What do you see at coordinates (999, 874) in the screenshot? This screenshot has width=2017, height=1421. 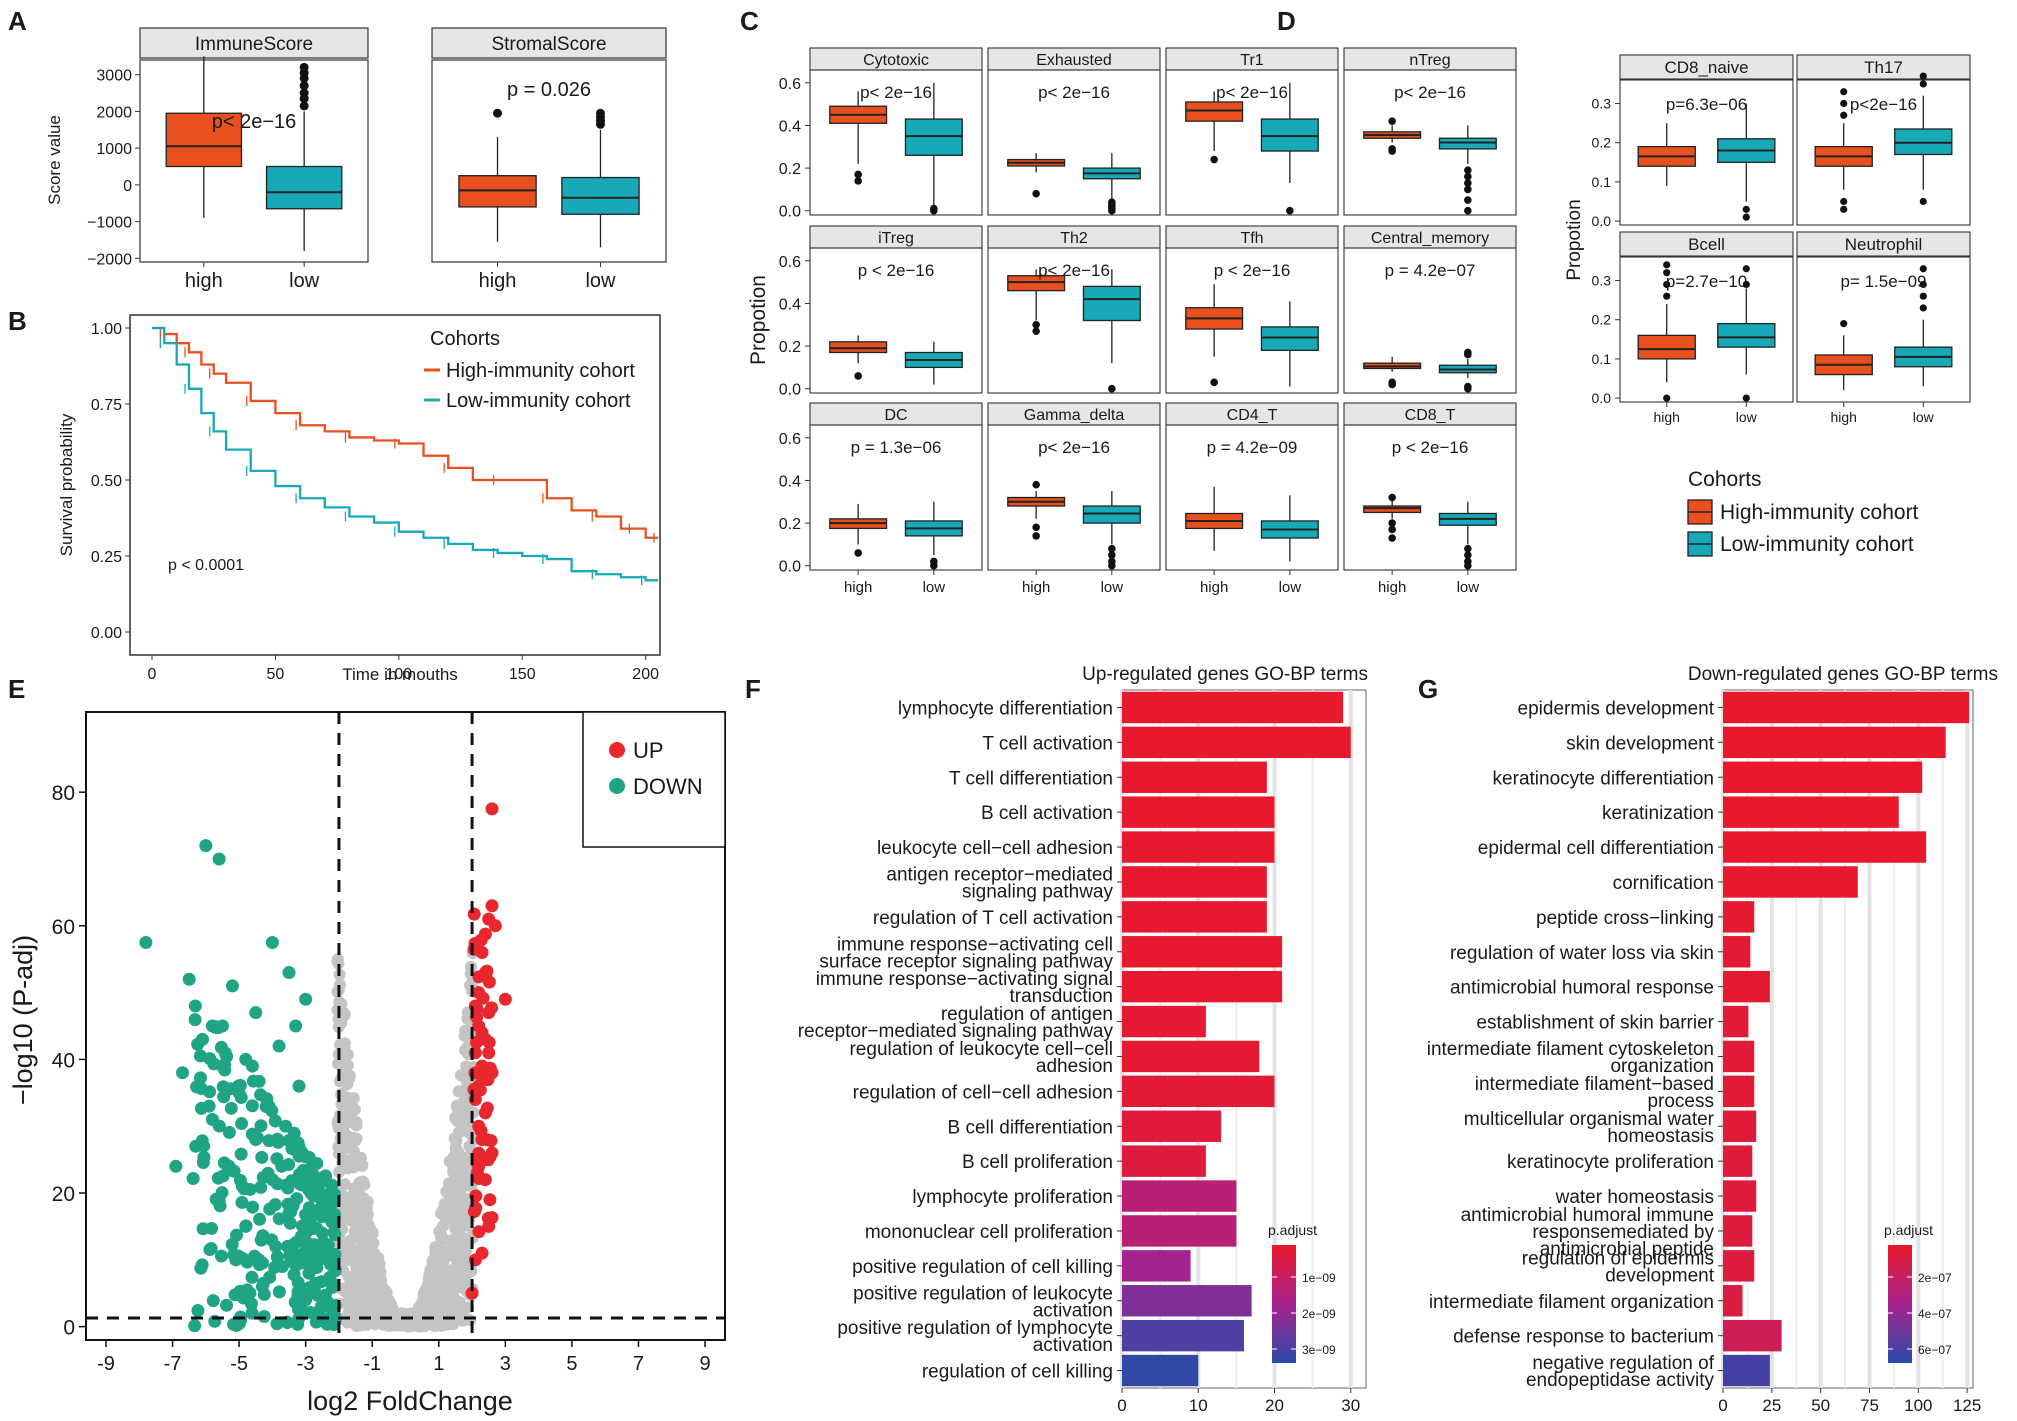 I see `go-term-label: antigen receptor−mediated` at bounding box center [999, 874].